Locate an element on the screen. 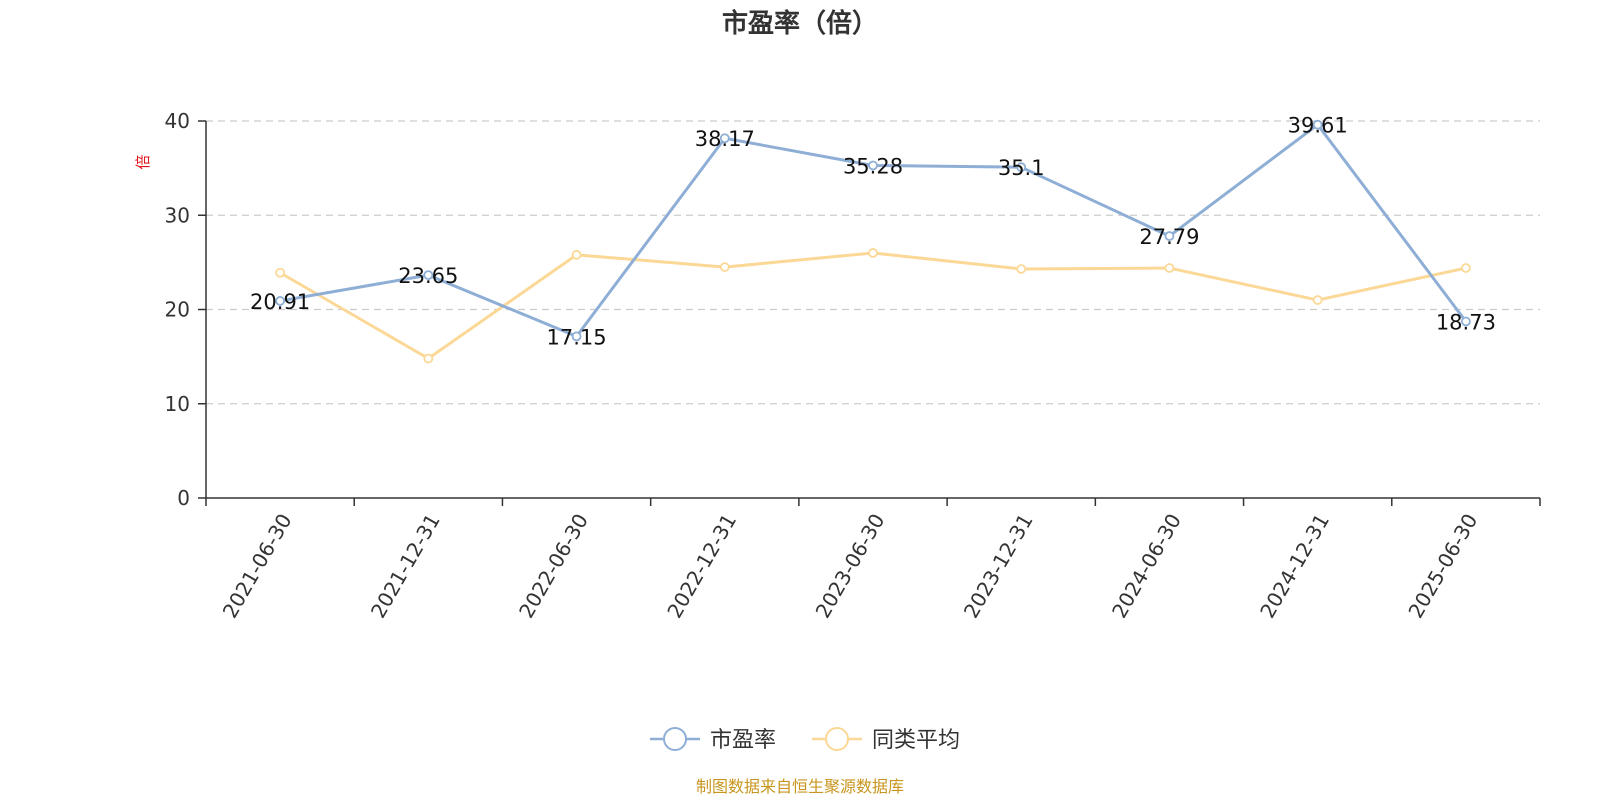 The image size is (1600, 800). data-label: 27.79 is located at coordinates (1169, 237).